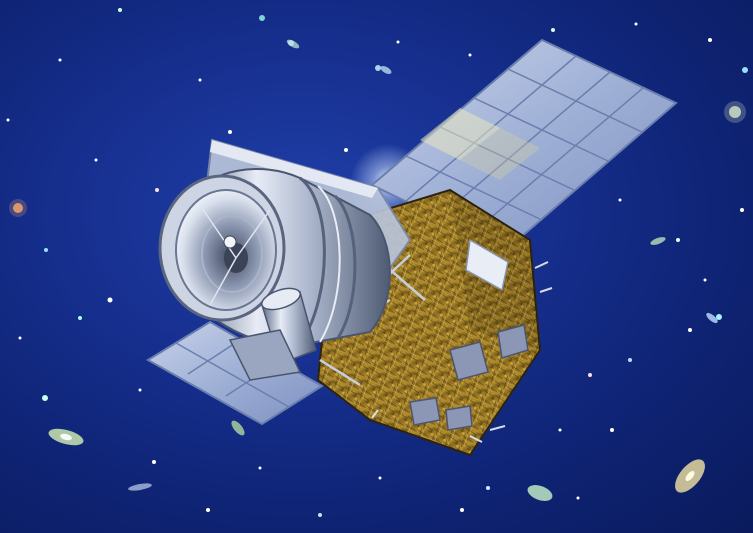  What do you see at coordinates (274, 257) in the screenshot?
I see `telescope-tube` at bounding box center [274, 257].